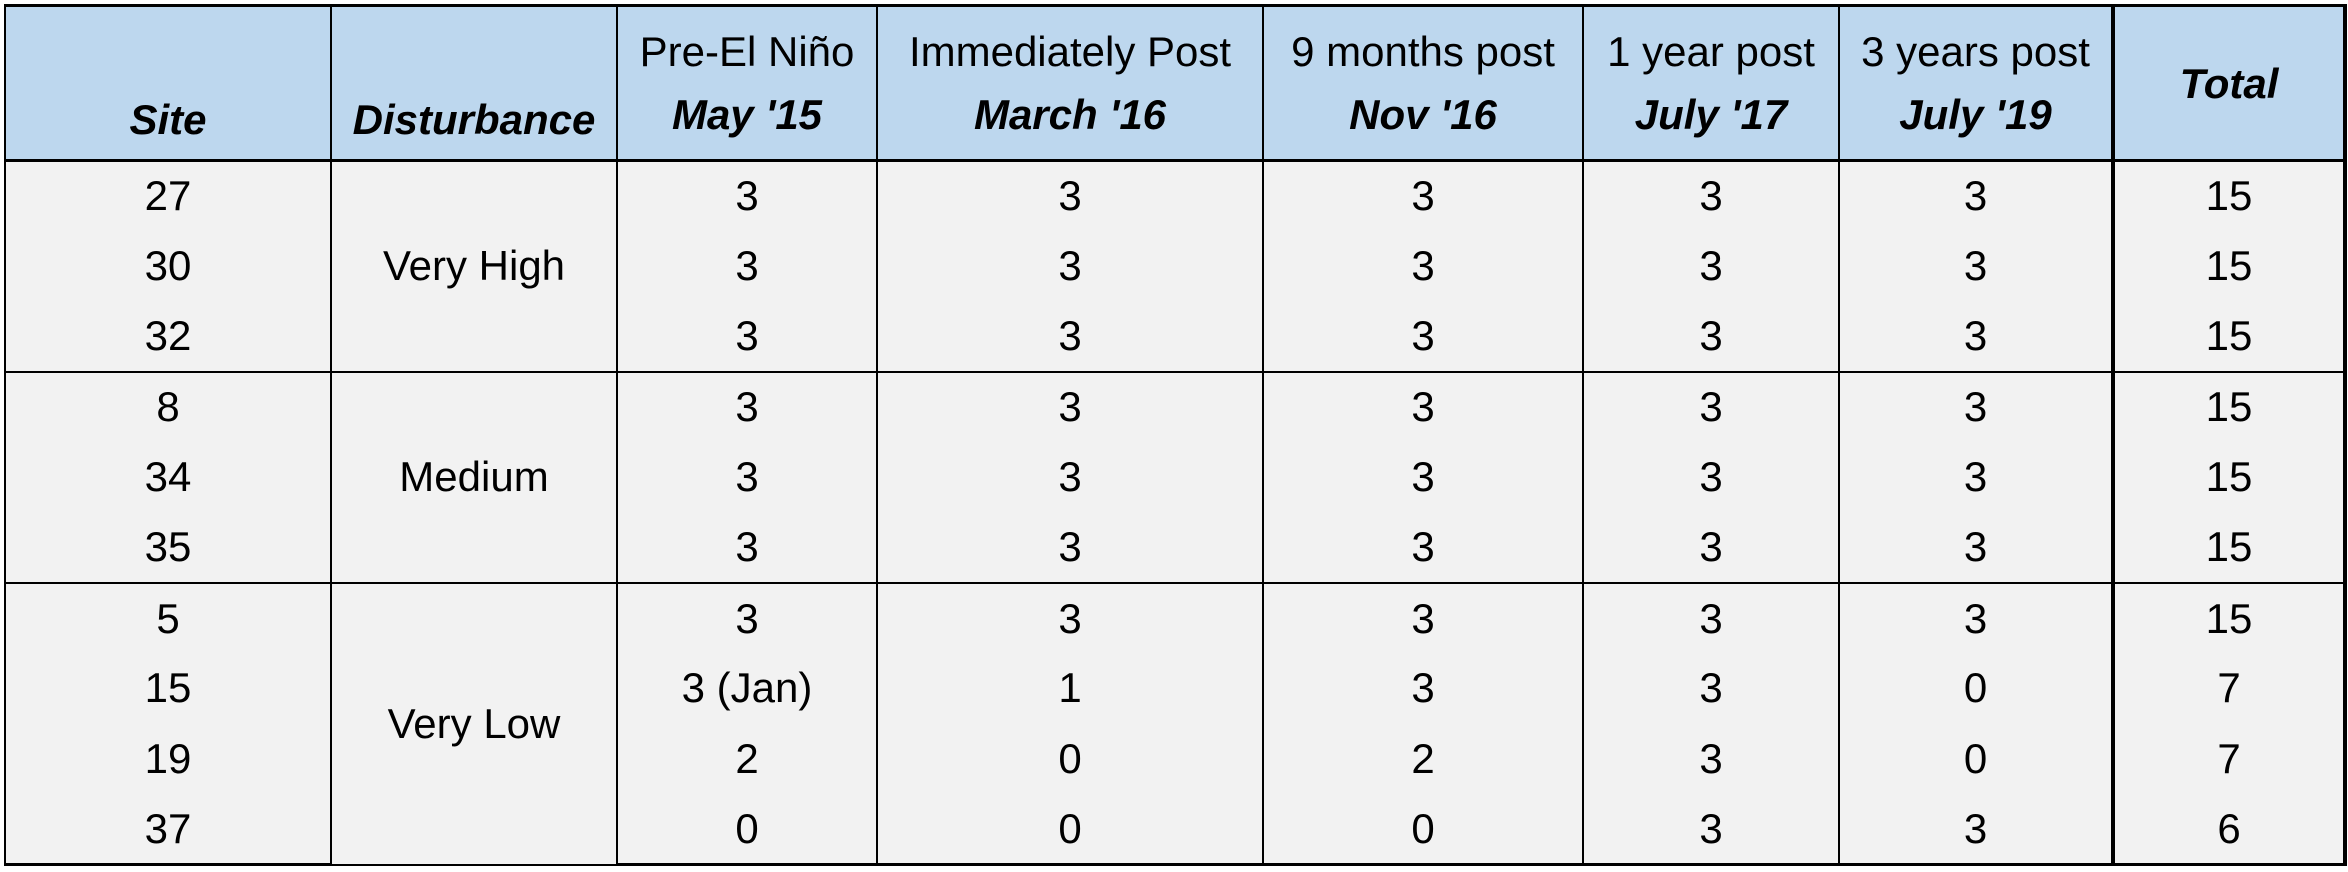 The image size is (2348, 872). What do you see at coordinates (474, 83) in the screenshot?
I see `header-disturbance: Disturbance` at bounding box center [474, 83].